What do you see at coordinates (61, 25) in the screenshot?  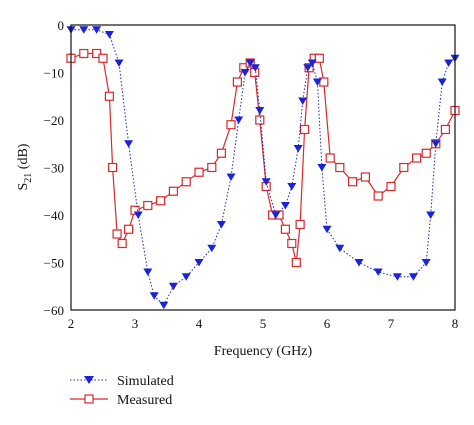 I see `y-tick-label: 0` at bounding box center [61, 25].